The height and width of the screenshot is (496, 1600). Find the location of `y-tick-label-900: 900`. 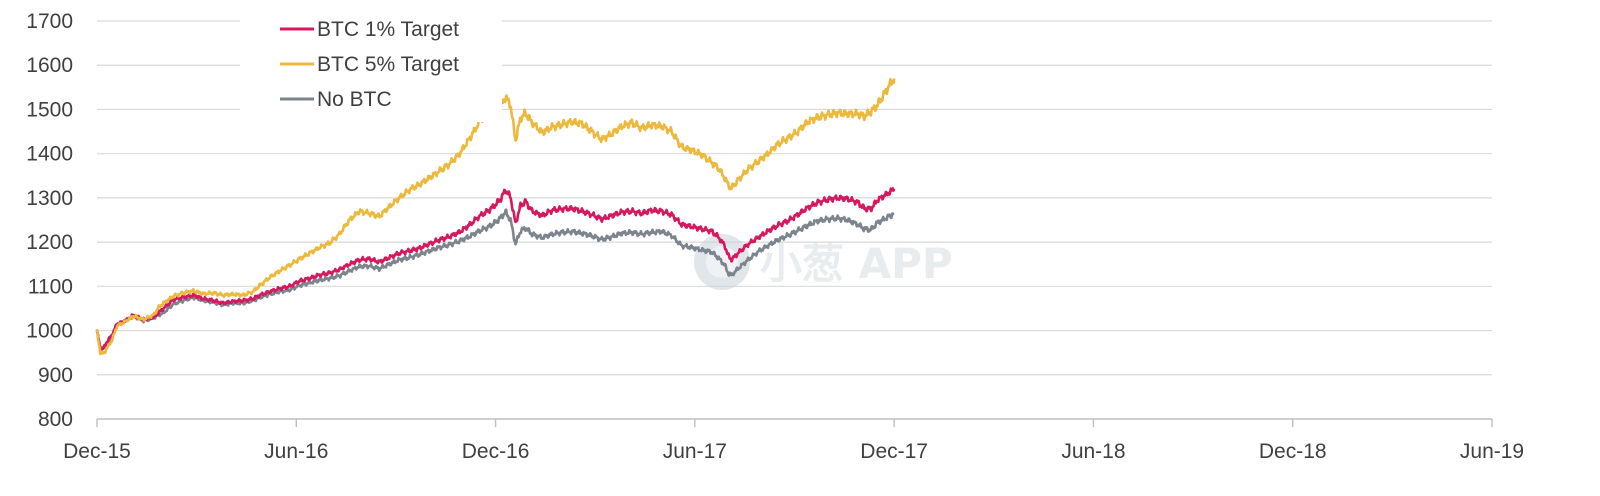

y-tick-label-900: 900 is located at coordinates (55, 375).